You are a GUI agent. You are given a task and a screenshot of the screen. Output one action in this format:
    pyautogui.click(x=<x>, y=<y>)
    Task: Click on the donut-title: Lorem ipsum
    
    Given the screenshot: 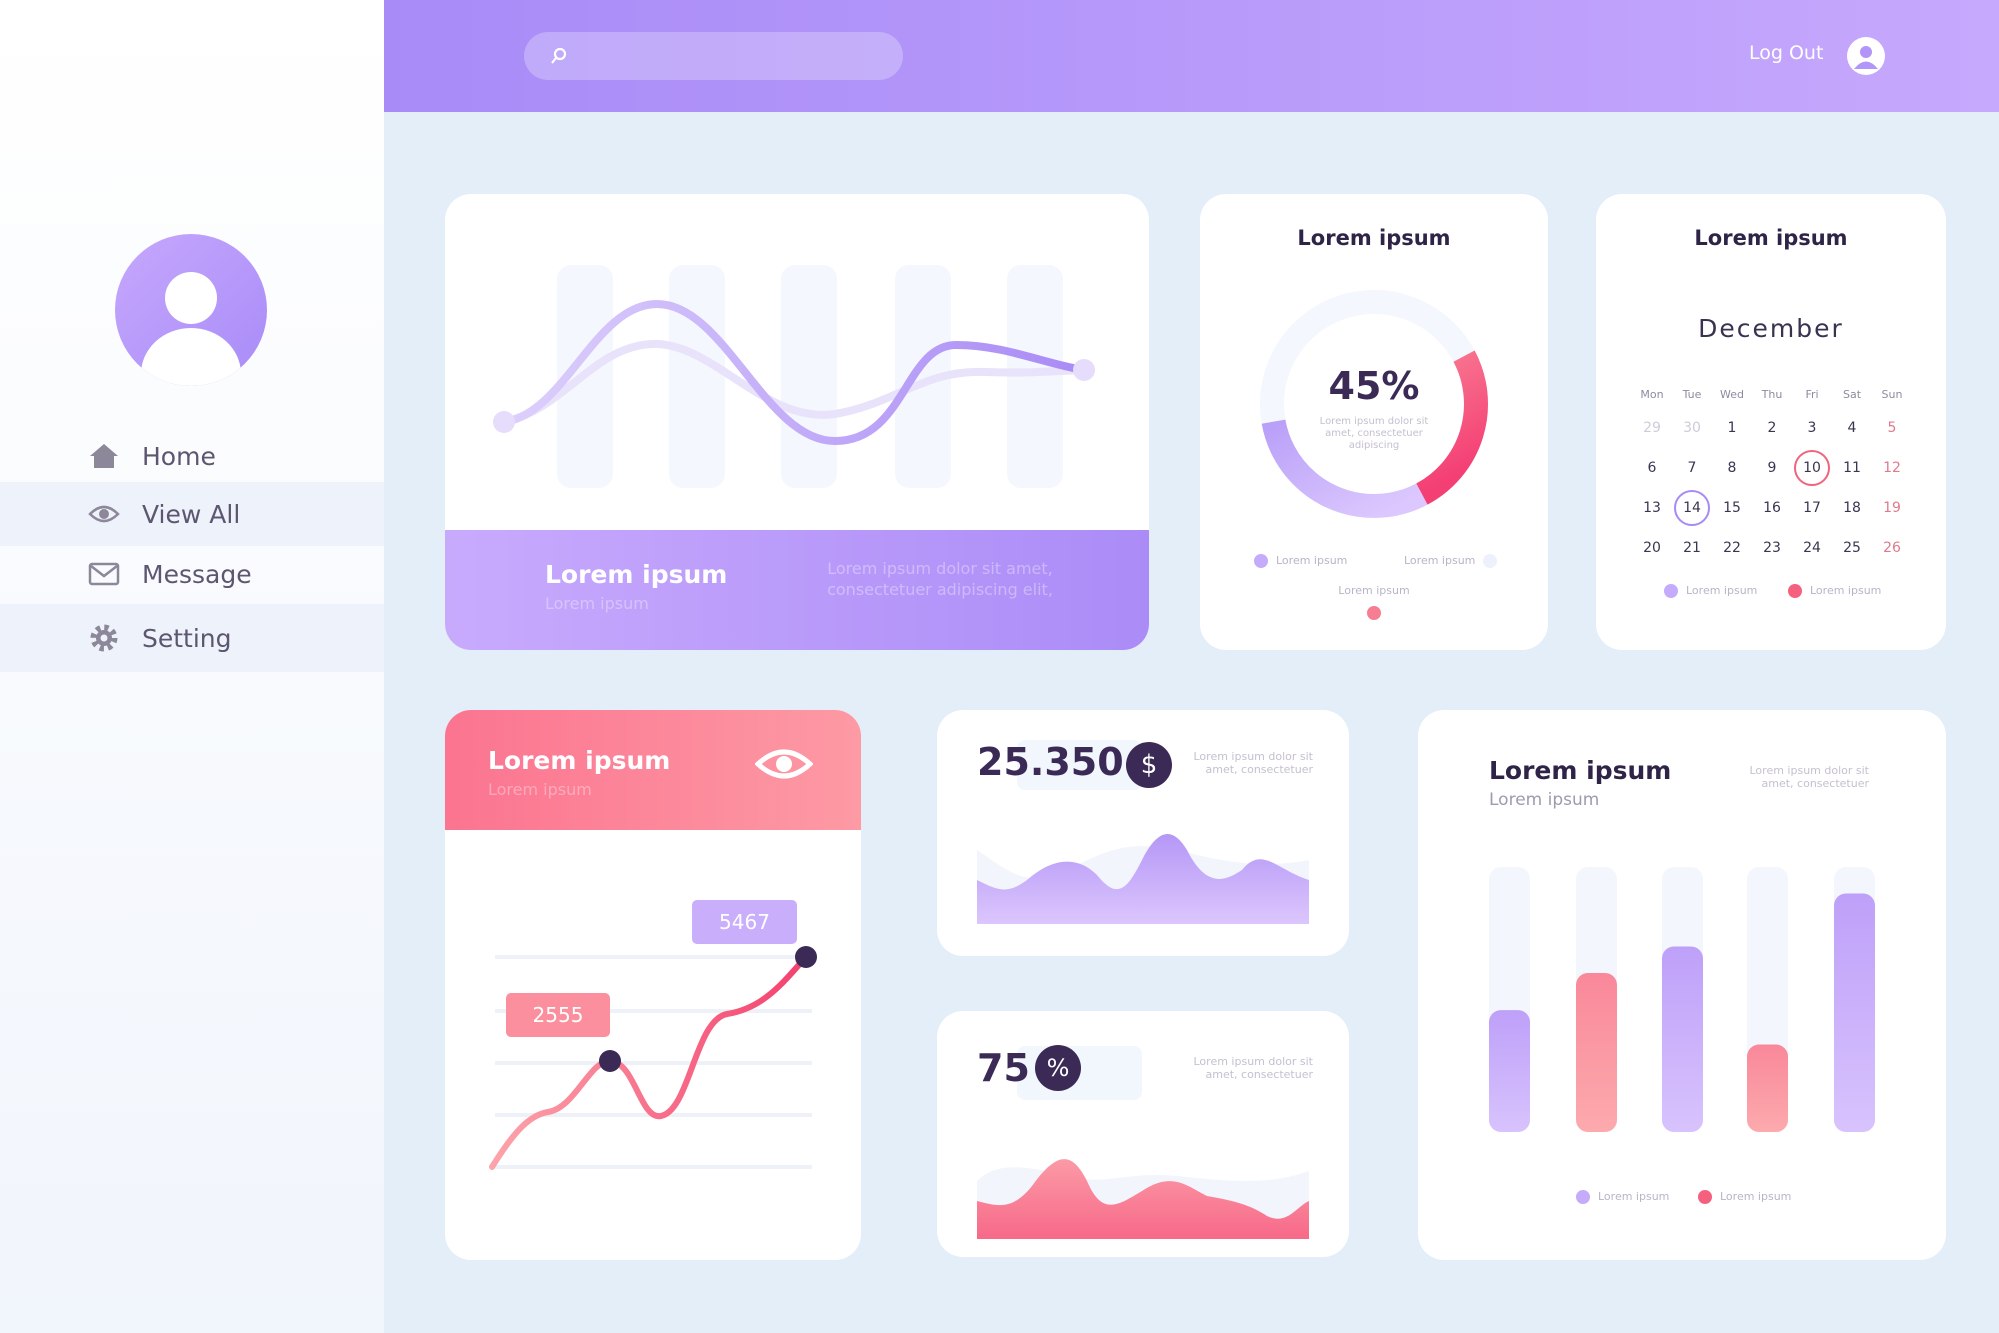 What is the action you would take?
    pyautogui.click(x=1374, y=238)
    